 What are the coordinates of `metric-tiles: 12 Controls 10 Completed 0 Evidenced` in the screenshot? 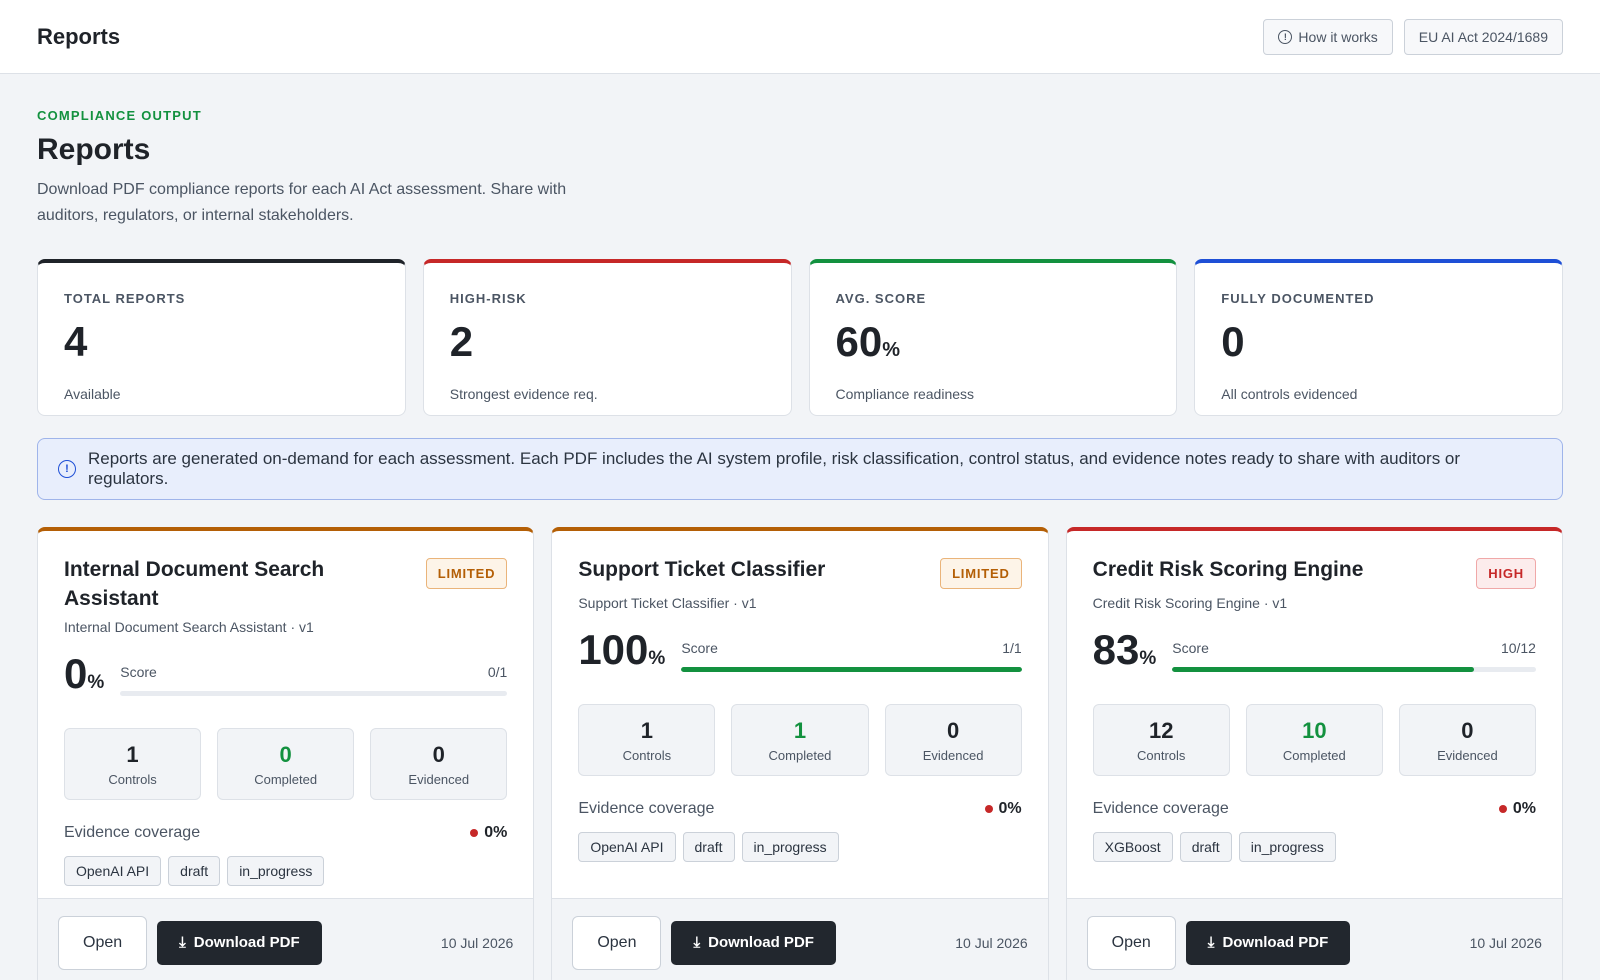 It's located at (1314, 740).